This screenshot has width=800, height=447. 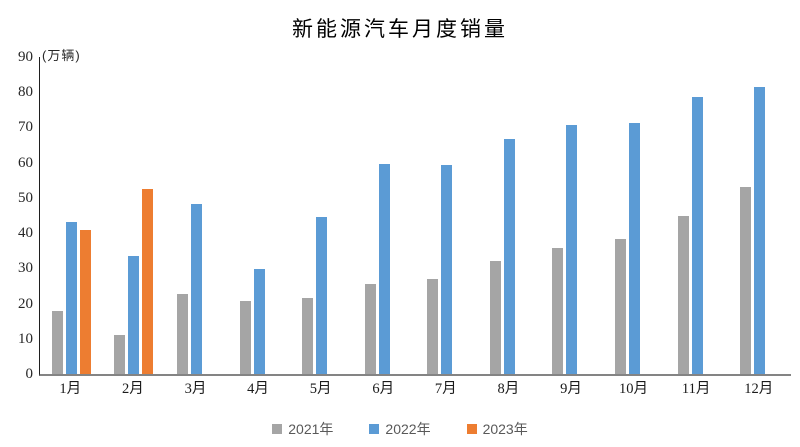 I want to click on legend-item-2023年: 2023年, so click(x=497, y=429).